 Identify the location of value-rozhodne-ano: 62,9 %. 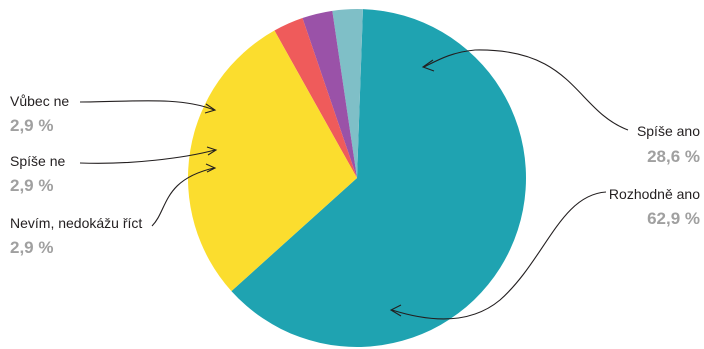
(673, 218).